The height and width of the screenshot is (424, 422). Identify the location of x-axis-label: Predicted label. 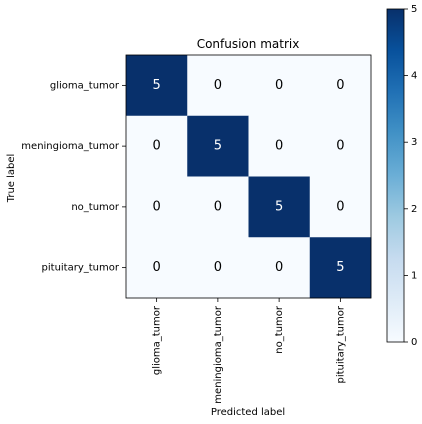
(248, 412).